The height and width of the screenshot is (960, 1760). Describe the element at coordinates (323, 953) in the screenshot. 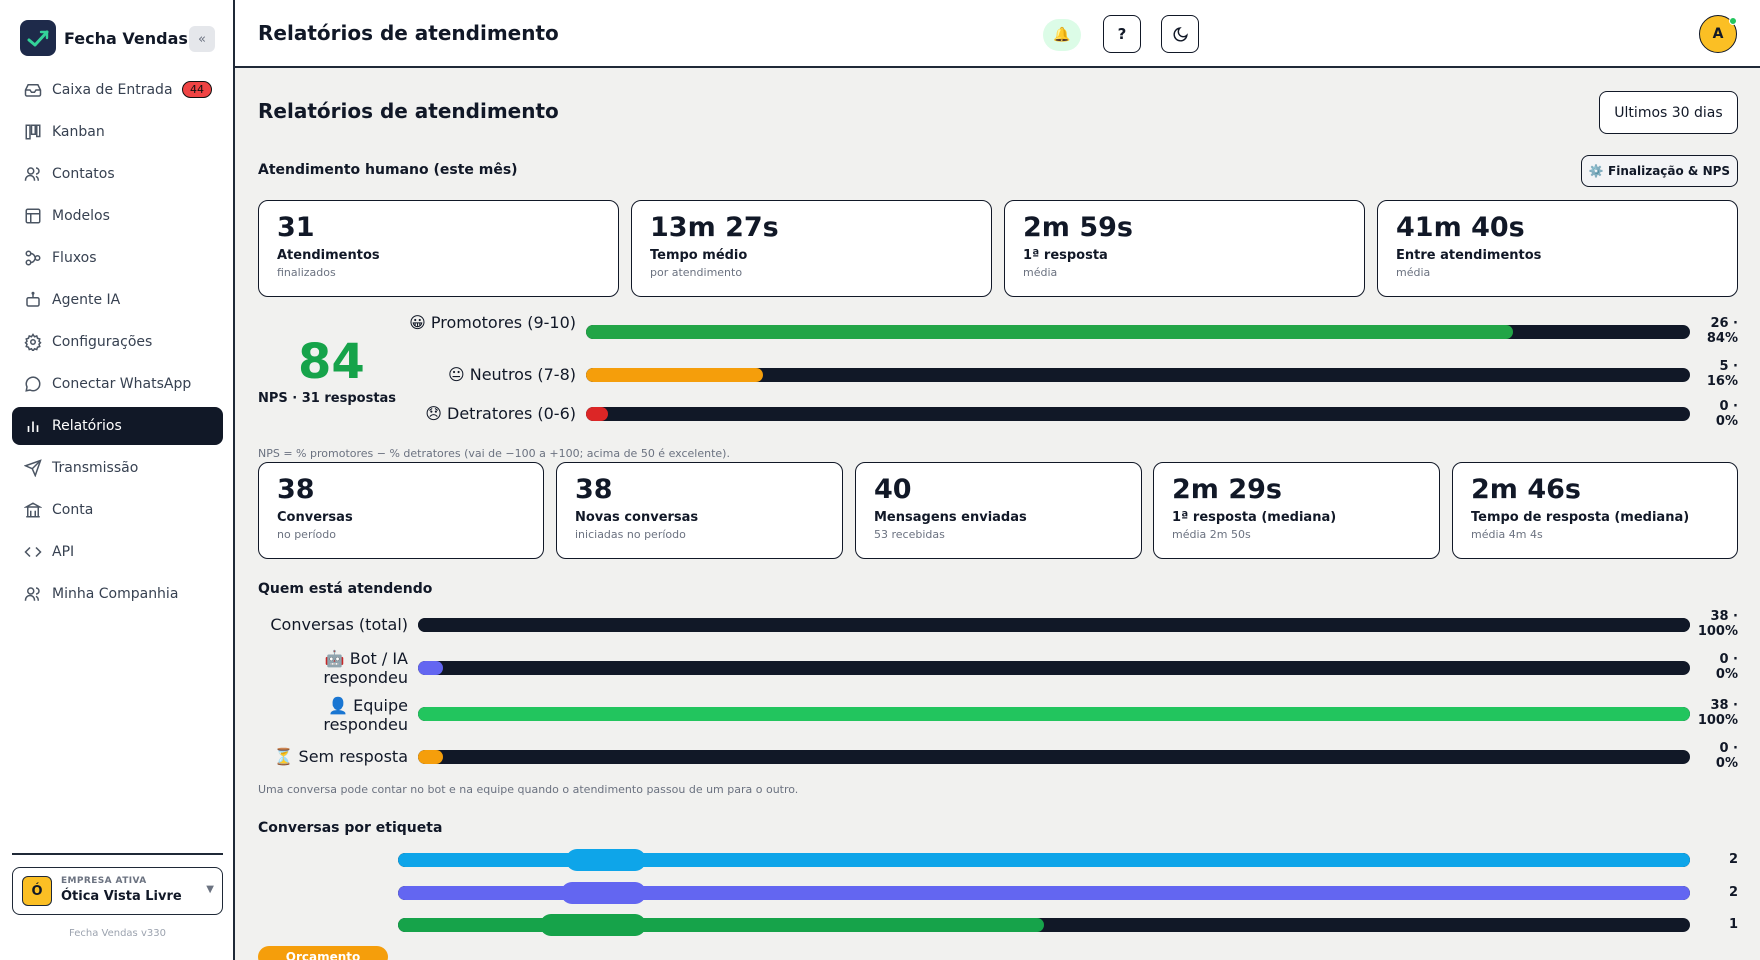

I see `tag-pill: Orçamento` at that location.